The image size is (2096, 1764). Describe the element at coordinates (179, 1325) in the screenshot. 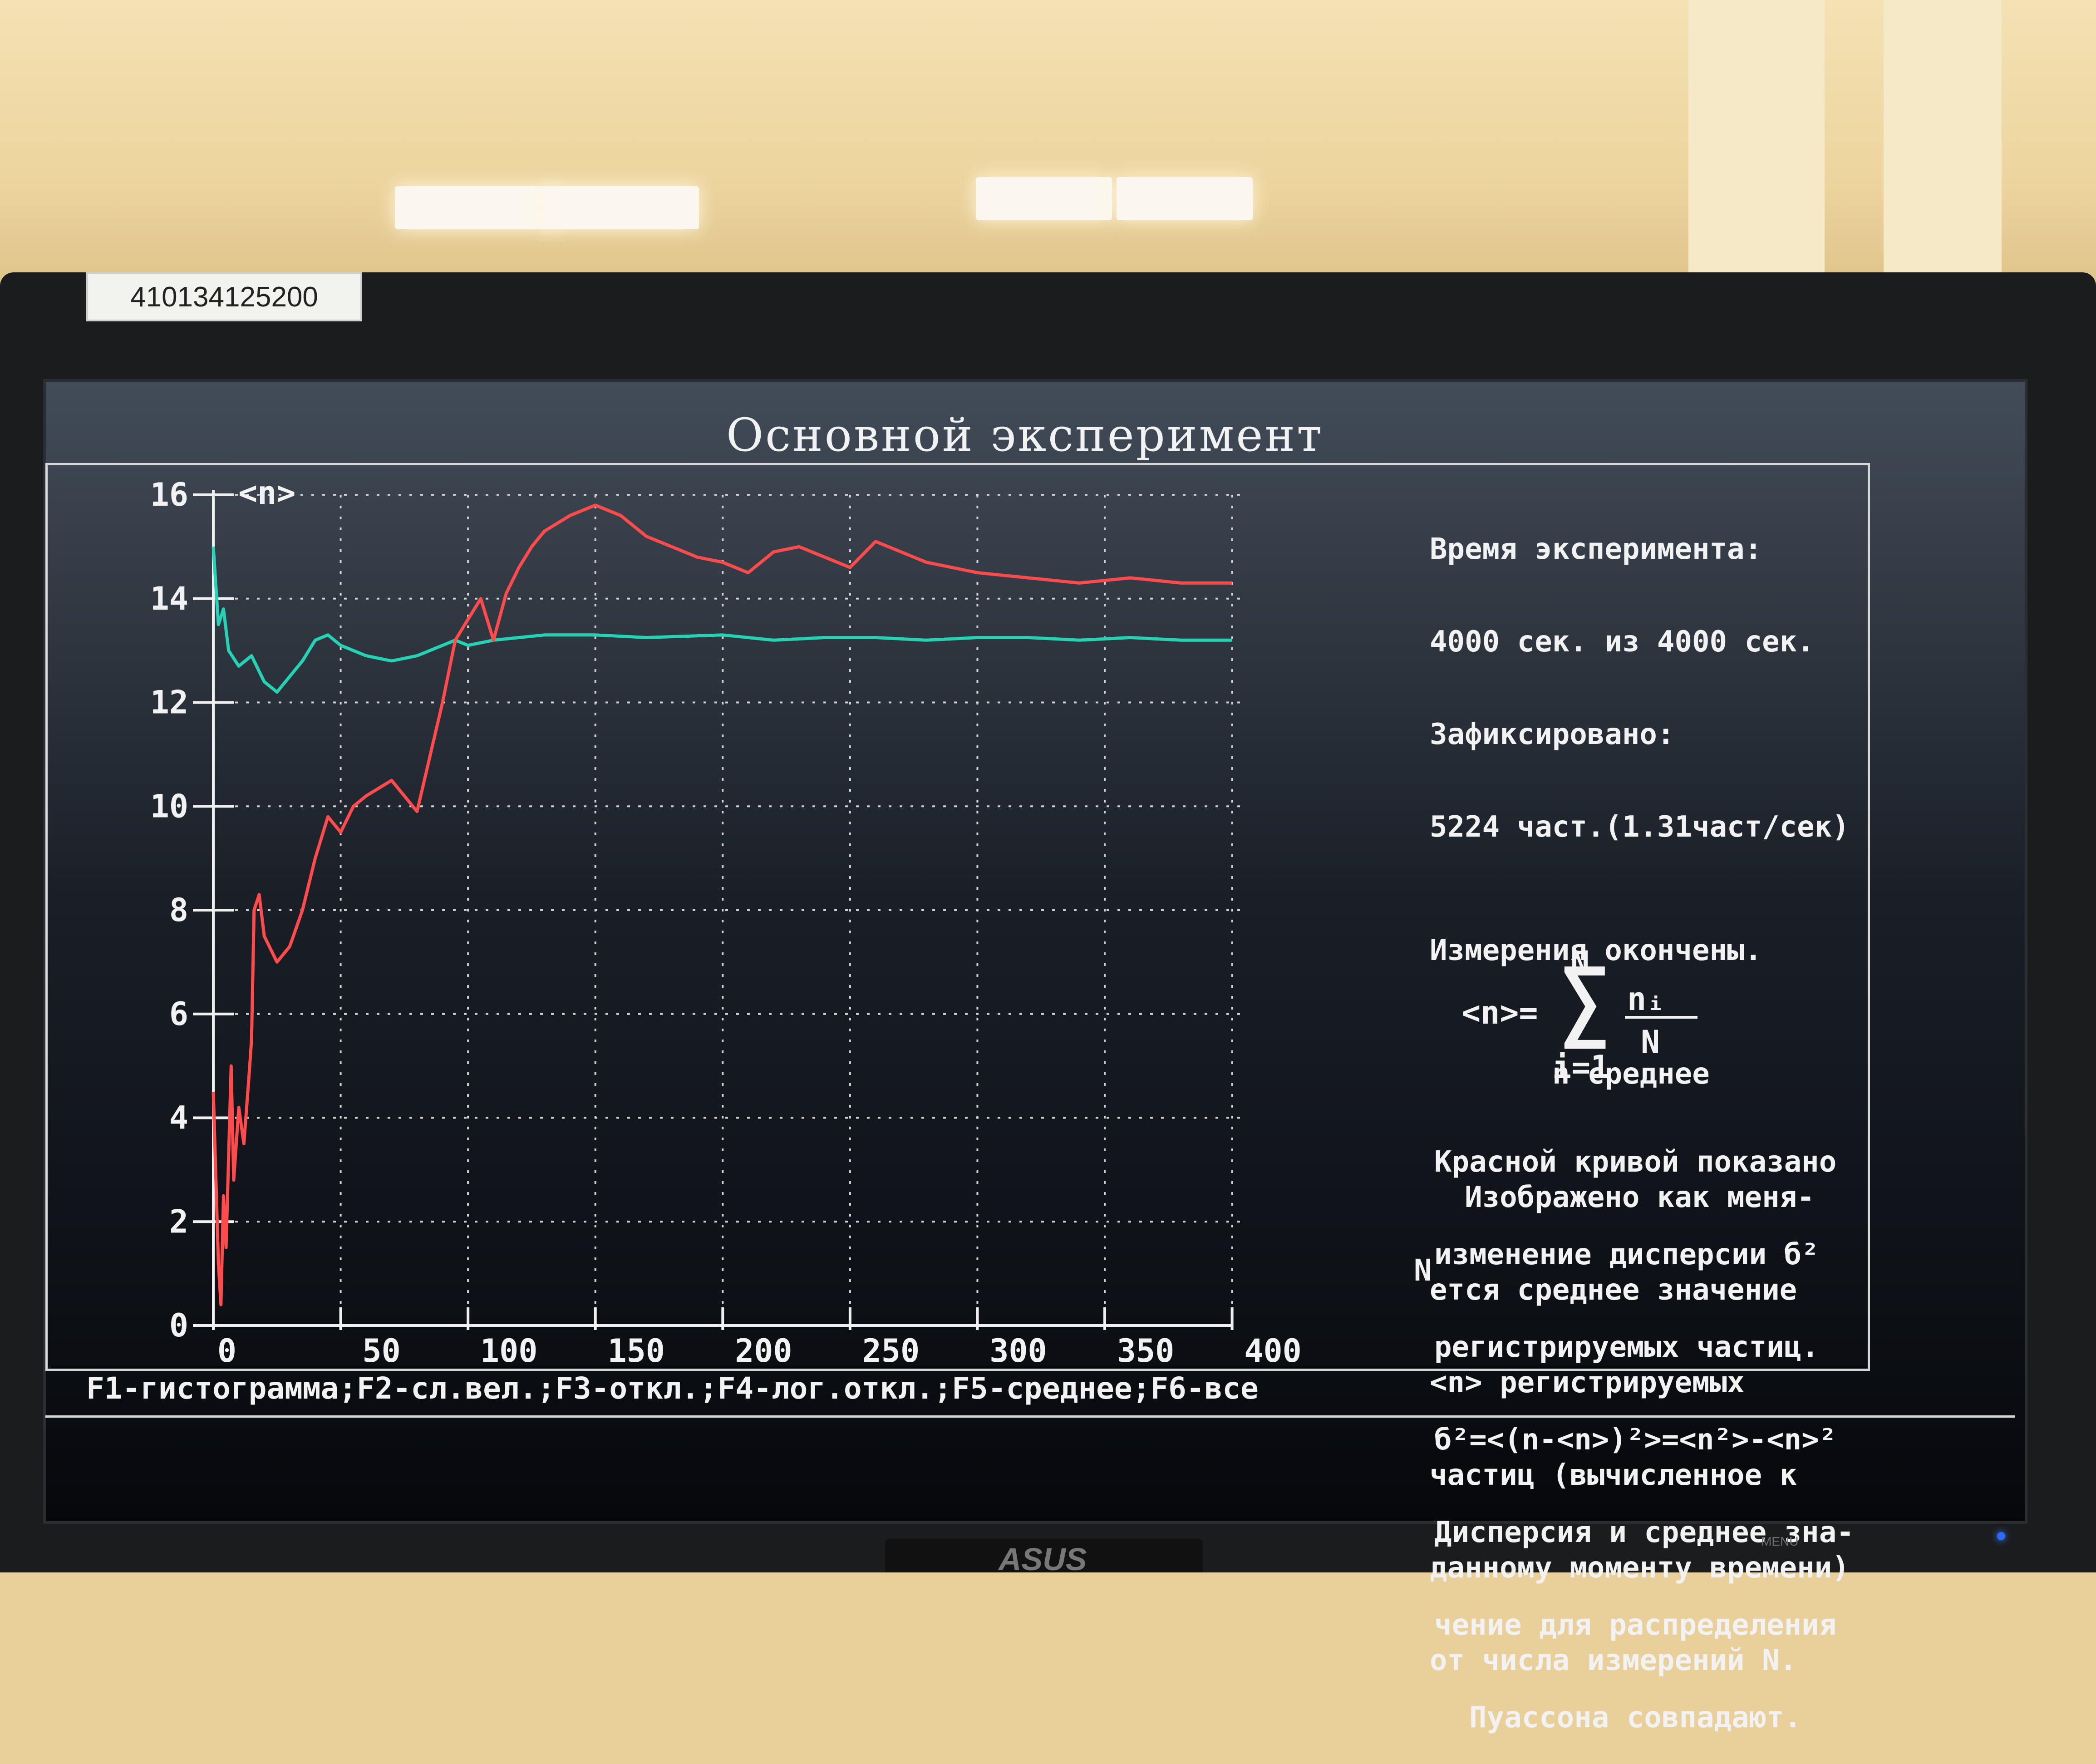

I see `y-tick-label: 0` at that location.